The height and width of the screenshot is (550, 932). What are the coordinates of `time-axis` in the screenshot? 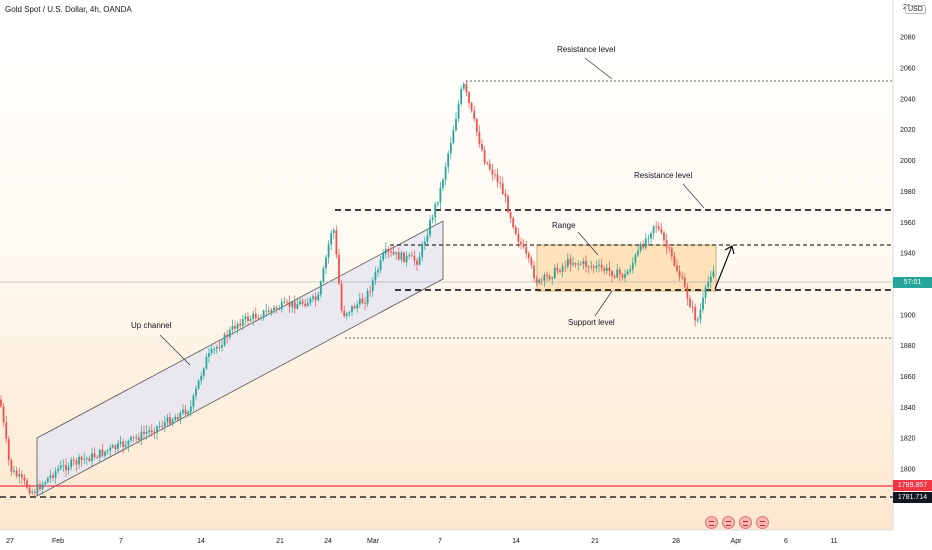 It's located at (466, 540).